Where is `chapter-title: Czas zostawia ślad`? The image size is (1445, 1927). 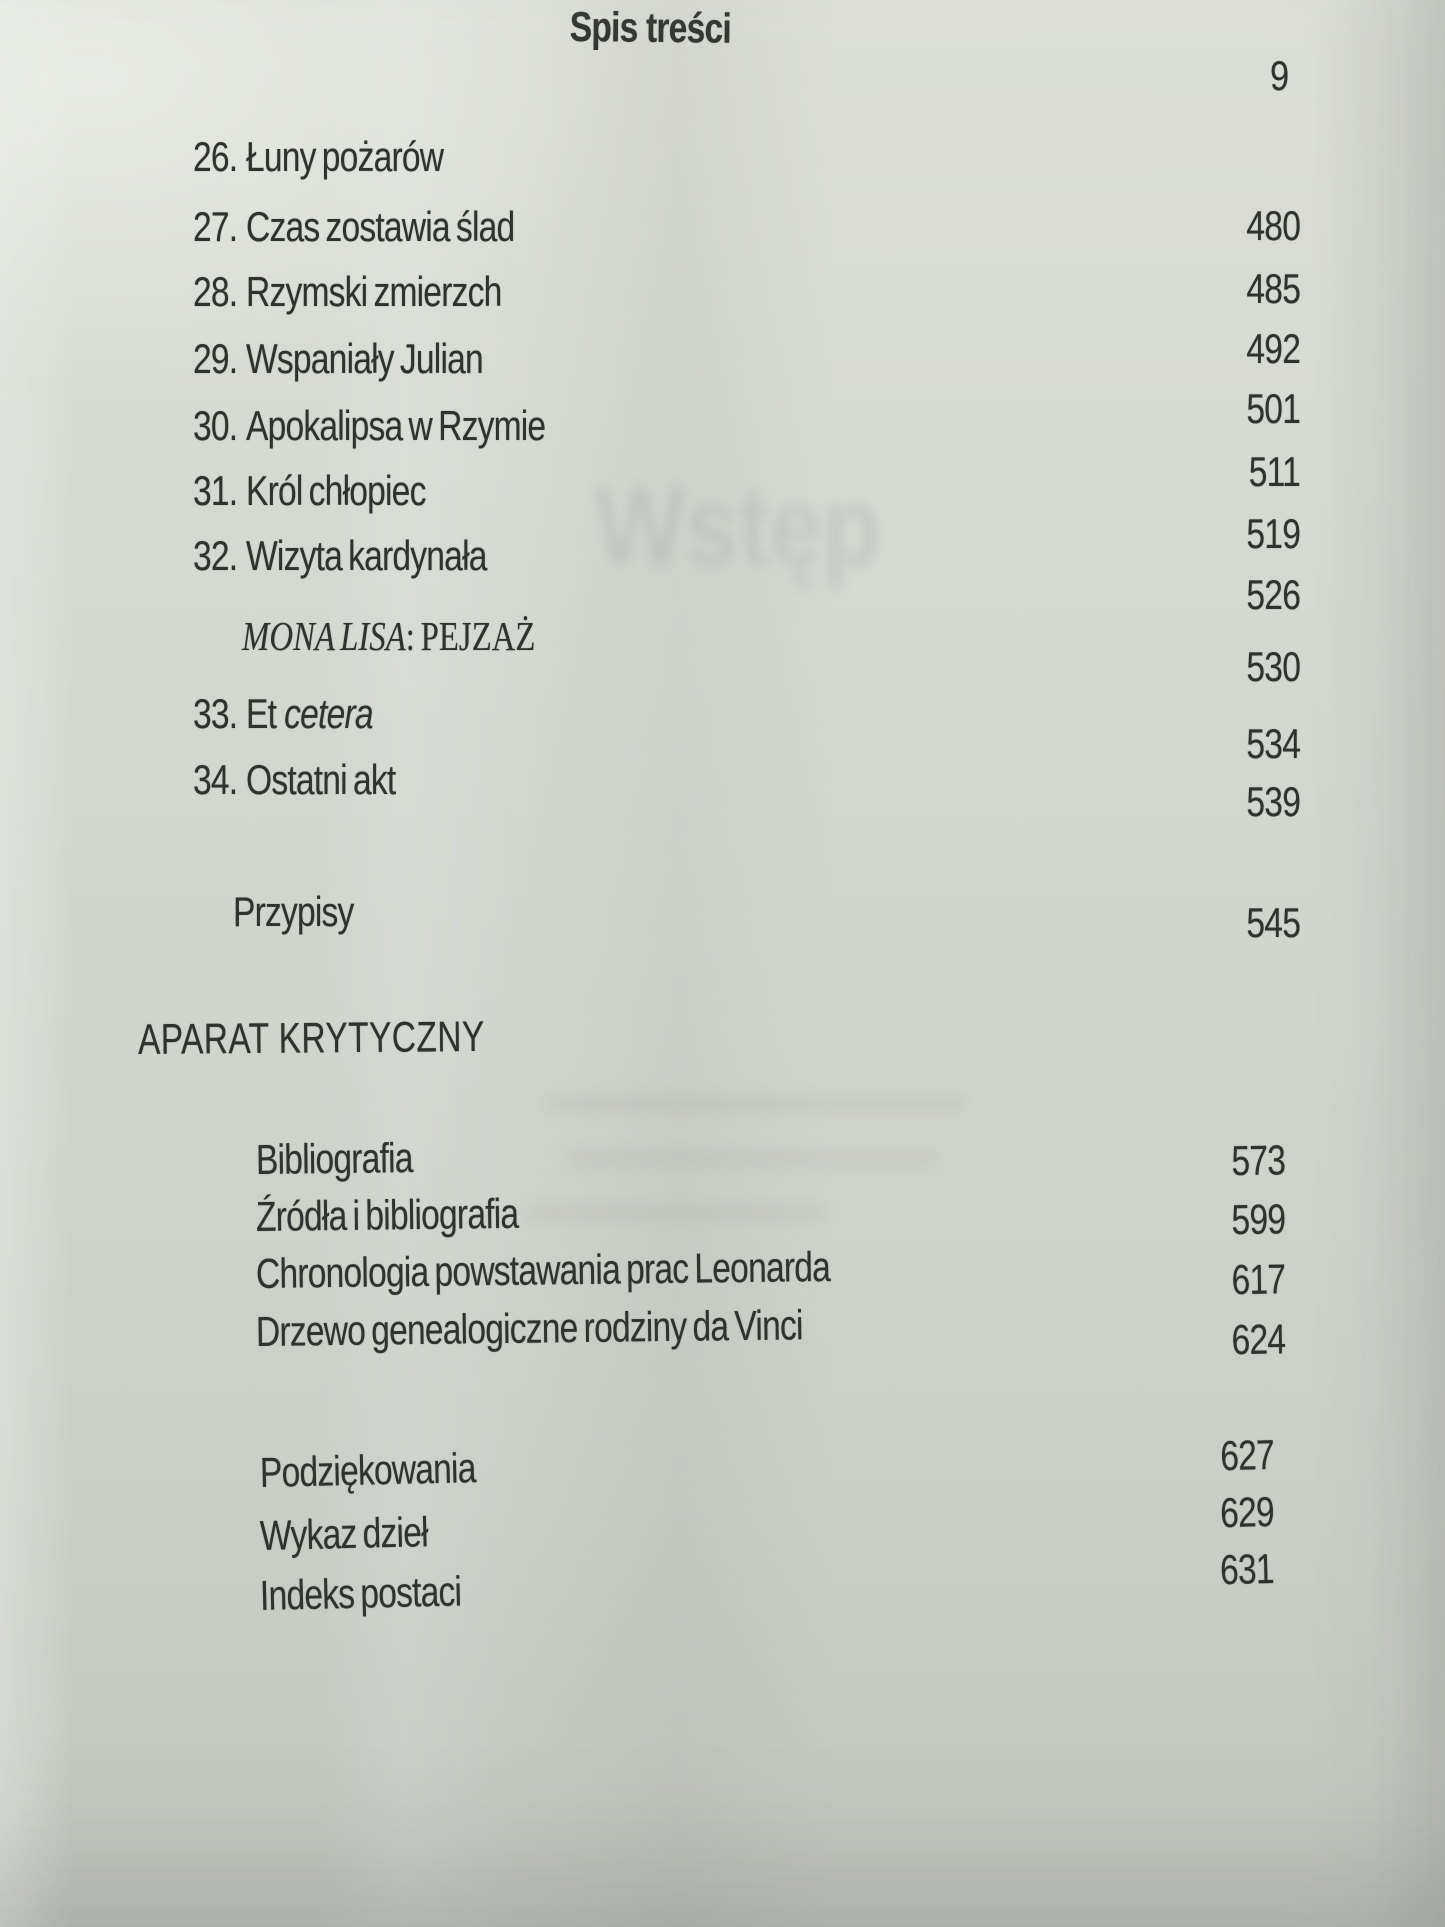
chapter-title: Czas zostawia ślad is located at coordinates (380, 226).